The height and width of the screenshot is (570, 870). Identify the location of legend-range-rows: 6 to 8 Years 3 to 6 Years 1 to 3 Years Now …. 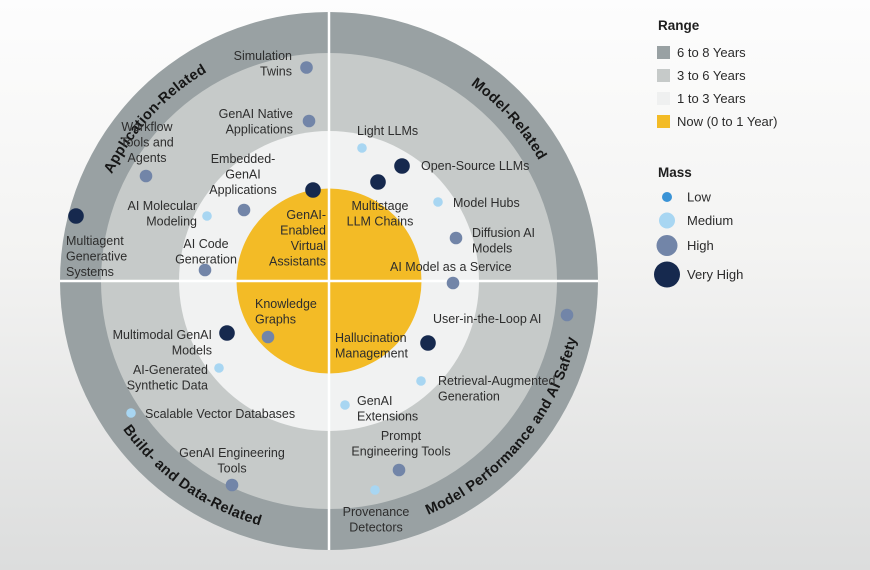
(717, 87).